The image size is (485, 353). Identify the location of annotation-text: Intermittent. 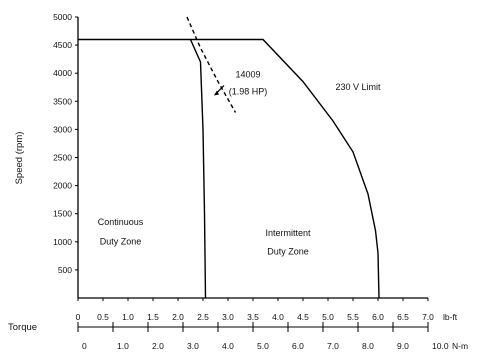
(288, 233).